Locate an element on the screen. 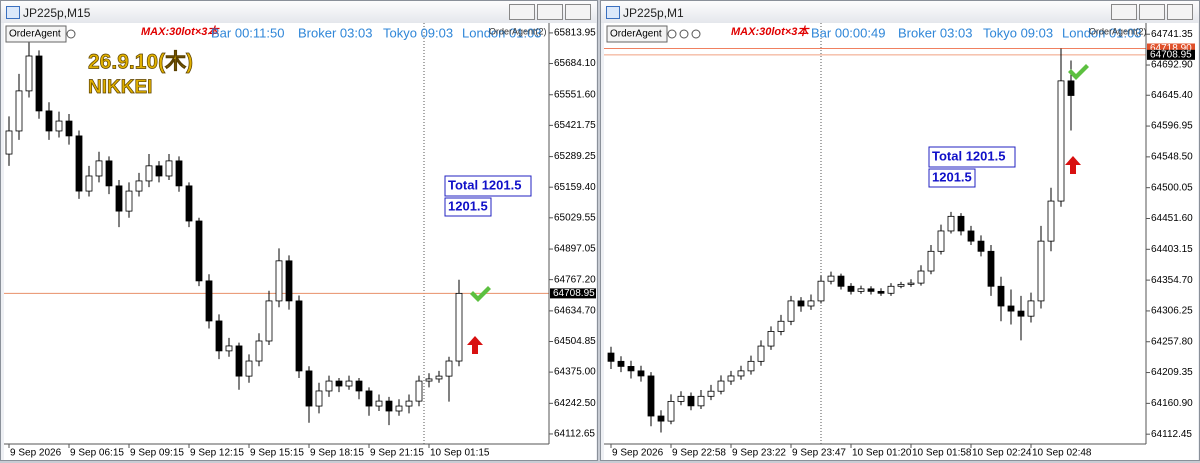 This screenshot has height=463, width=1200. y-tick-label: 64741.35 is located at coordinates (1172, 34).